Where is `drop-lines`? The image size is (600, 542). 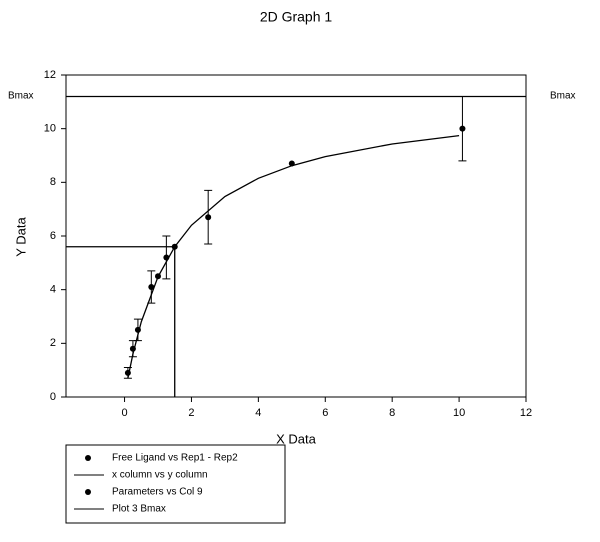
drop-lines is located at coordinates (121, 321).